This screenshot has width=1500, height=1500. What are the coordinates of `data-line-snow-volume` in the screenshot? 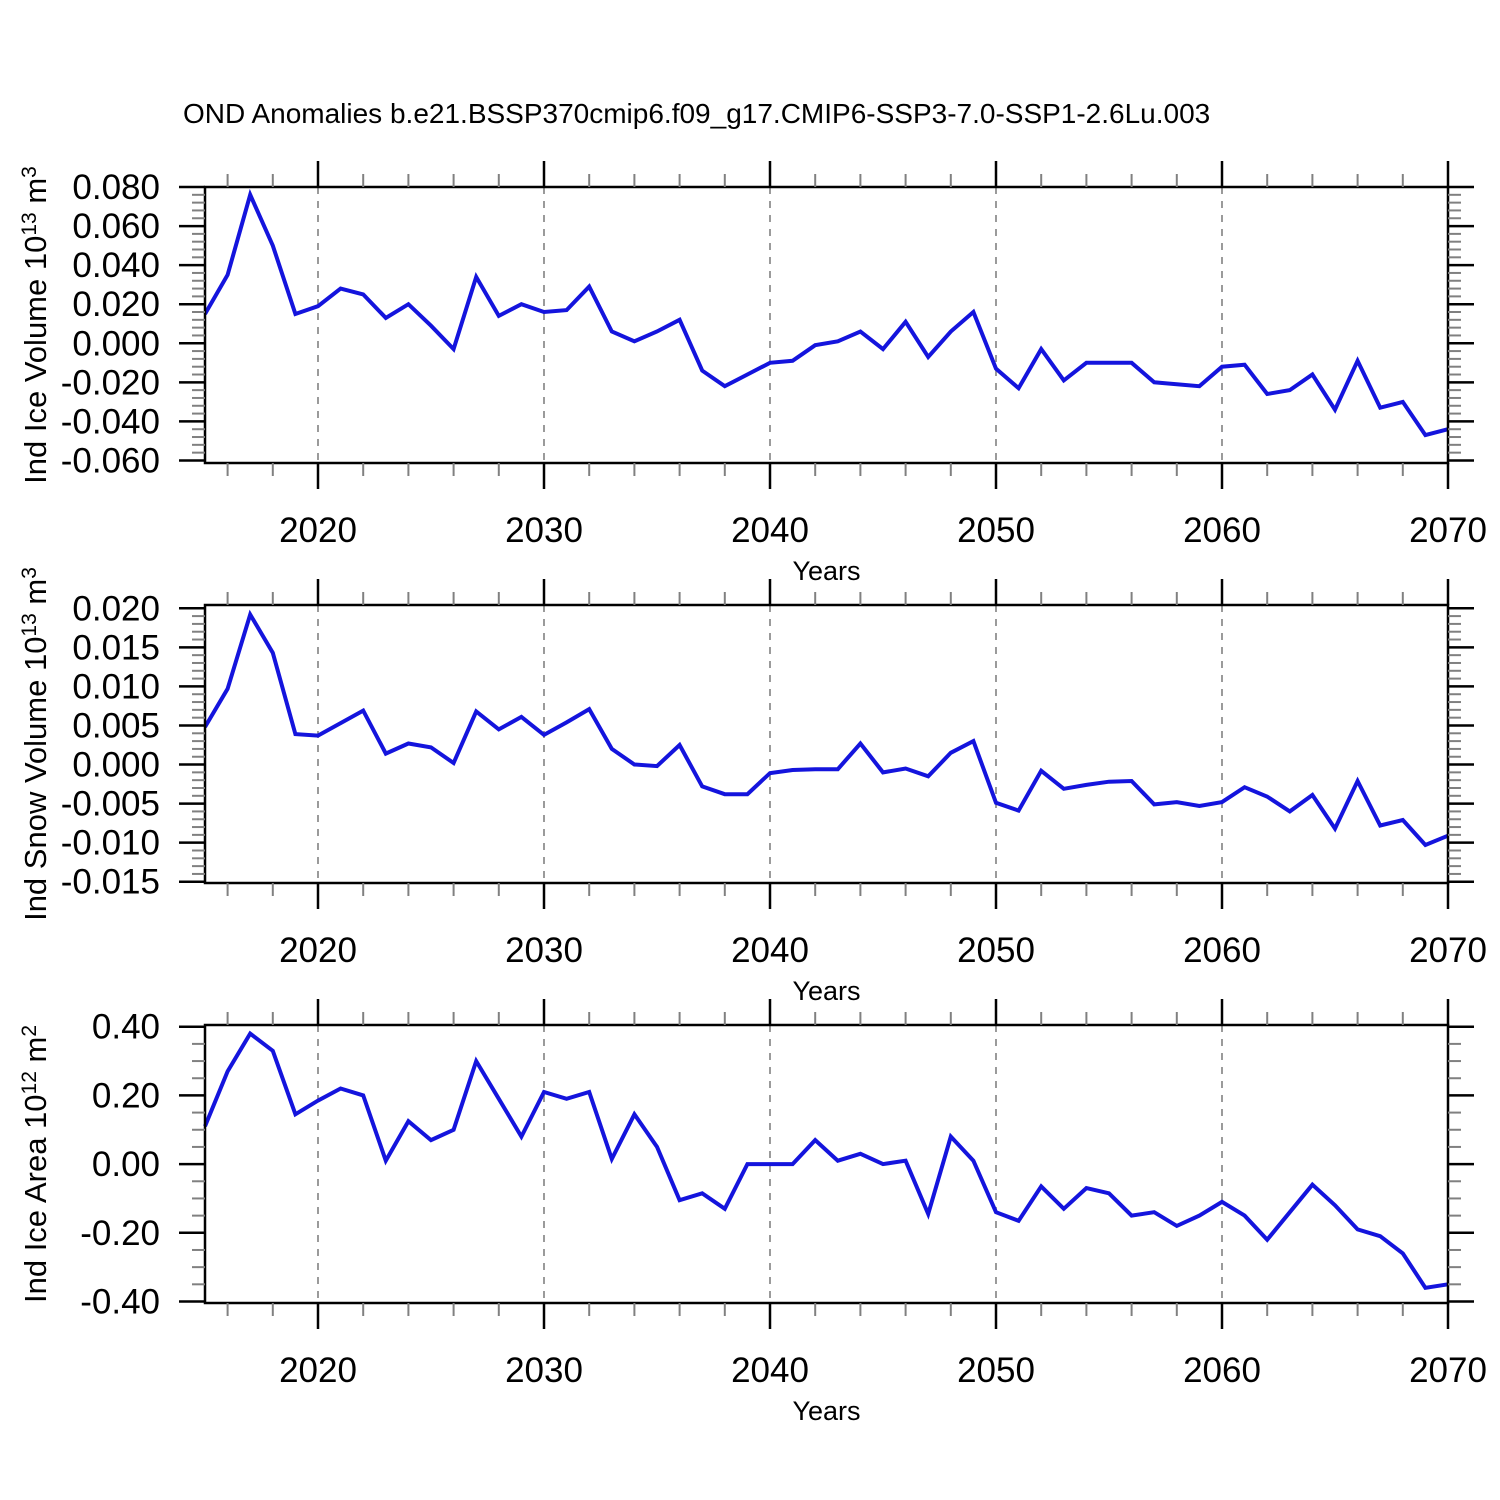 It's located at (826, 728).